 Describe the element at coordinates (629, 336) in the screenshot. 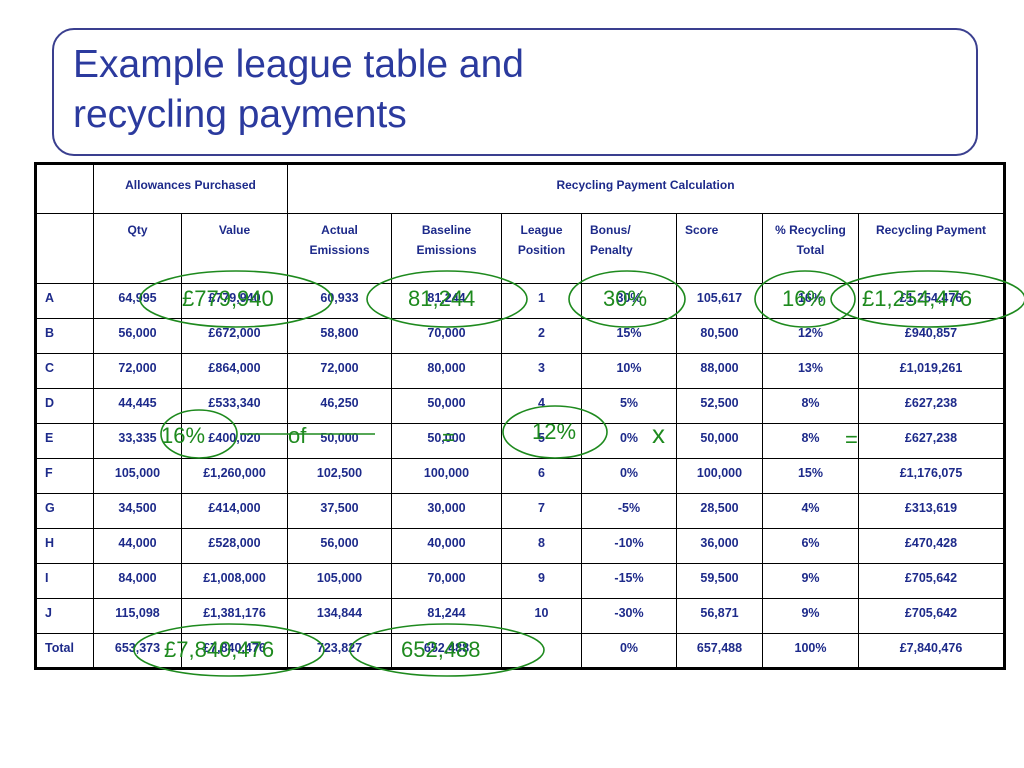

I see `cell-bonus: 15%` at that location.